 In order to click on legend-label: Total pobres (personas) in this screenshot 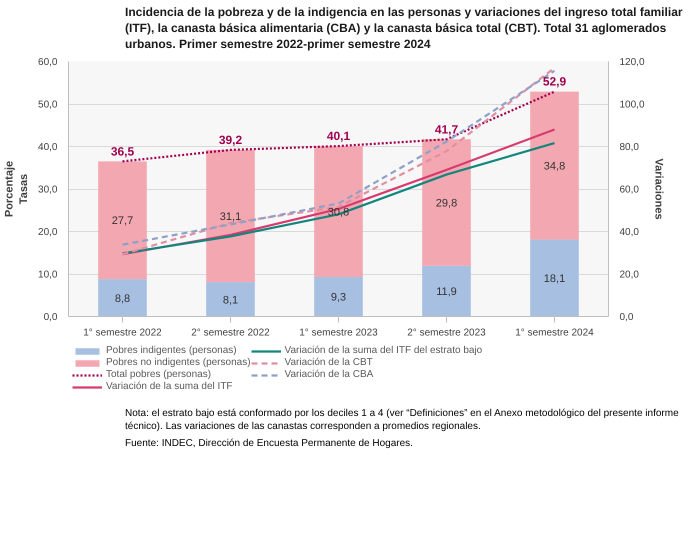, I will do `click(159, 374)`.